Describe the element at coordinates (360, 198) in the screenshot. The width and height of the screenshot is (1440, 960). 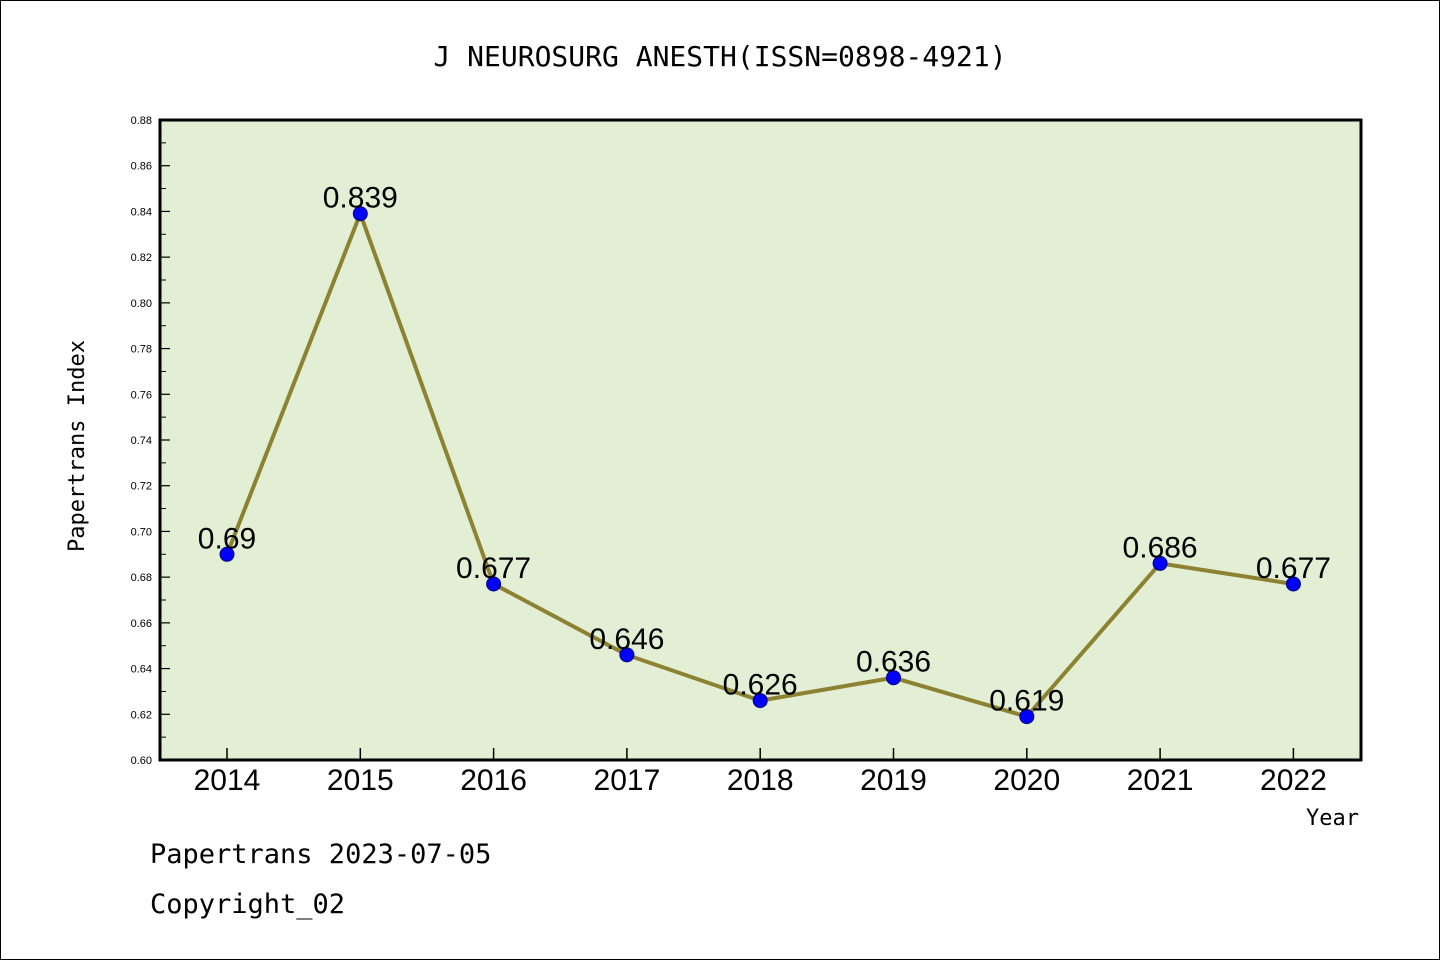
I see `data-label: 0.839` at that location.